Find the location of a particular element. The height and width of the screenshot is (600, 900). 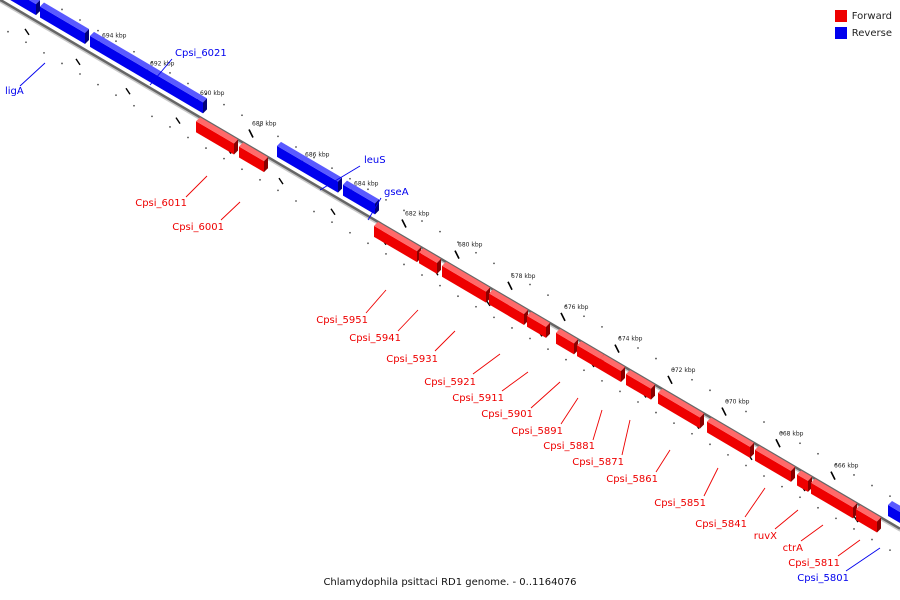

gene-label: ruvX is located at coordinates (765, 536).